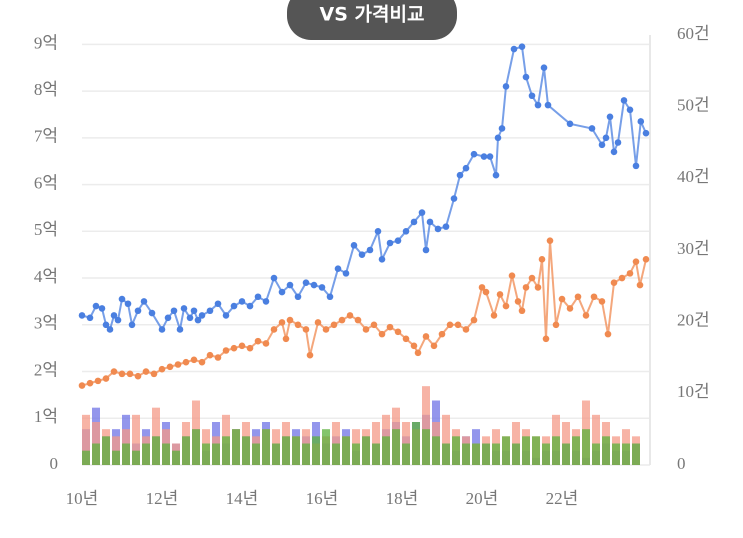 The image size is (743, 538). I want to click on y-tick-label: 0, so click(54, 463).